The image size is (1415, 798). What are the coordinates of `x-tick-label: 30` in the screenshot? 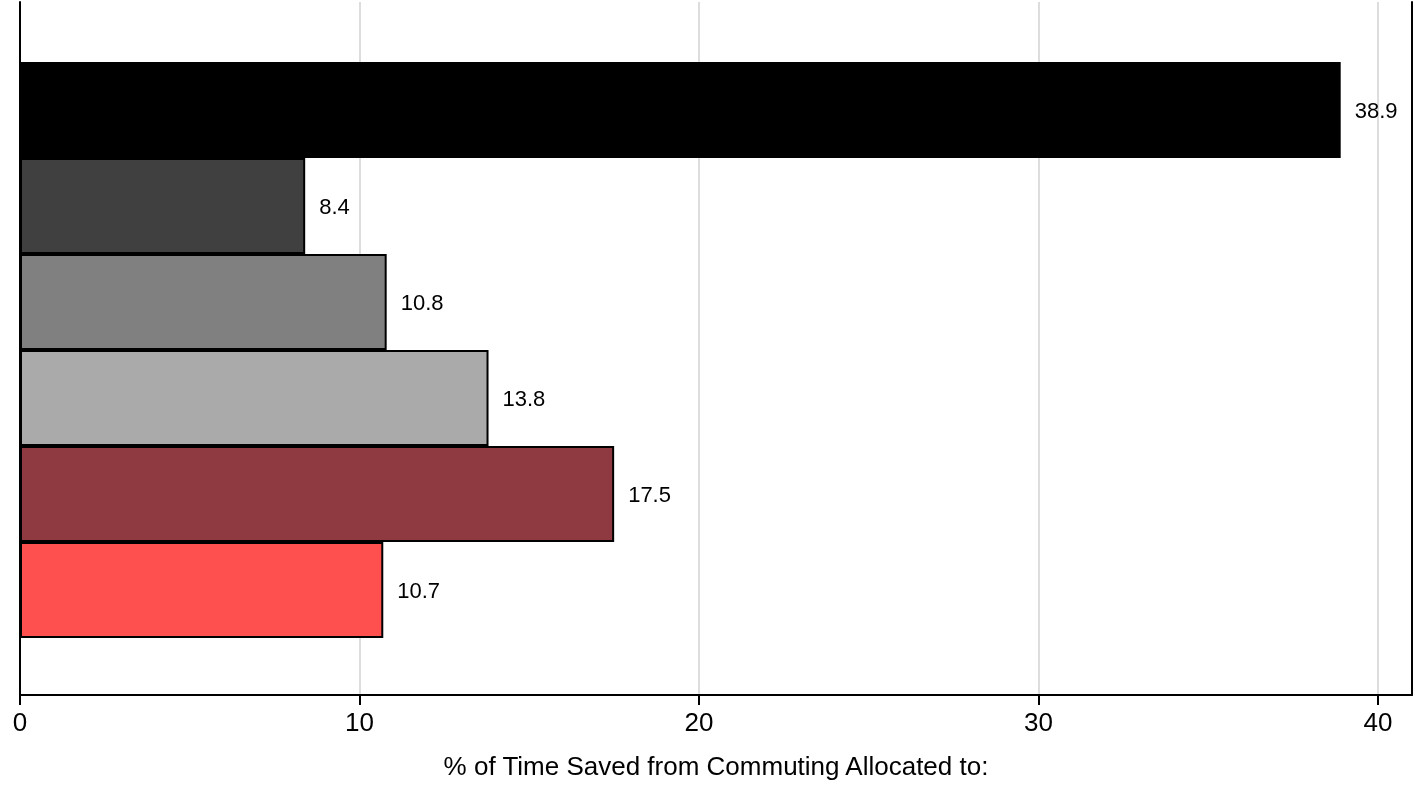 It's located at (1038, 722).